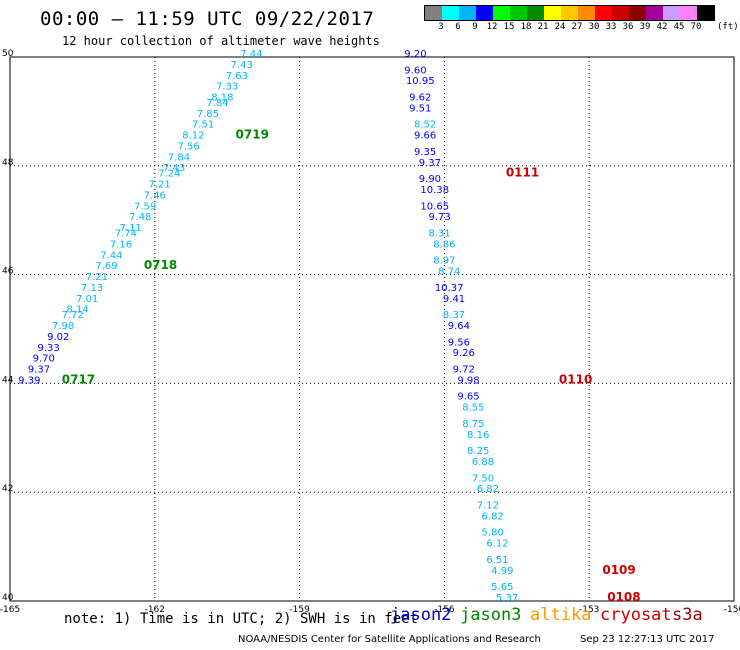  Describe the element at coordinates (696, 27) in the screenshot. I see `legend-label: 70` at that location.